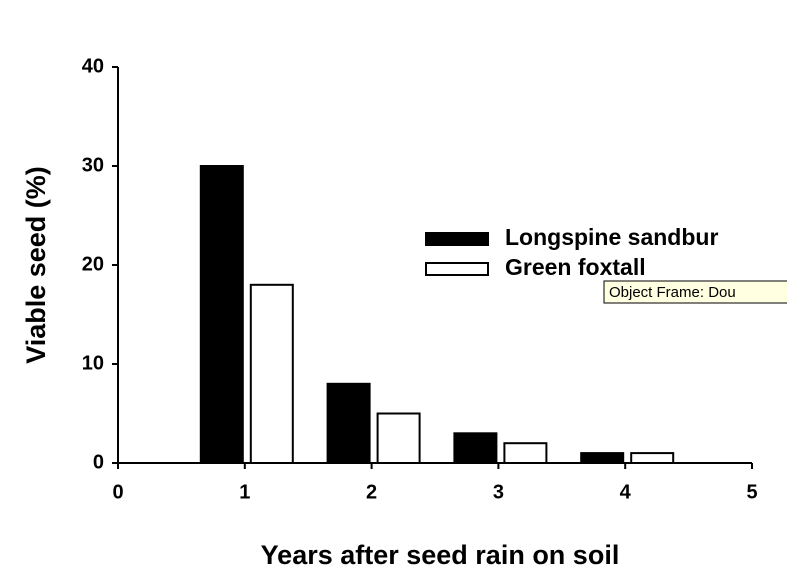 The height and width of the screenshot is (581, 787). What do you see at coordinates (244, 492) in the screenshot?
I see `x-tick-label: 1` at bounding box center [244, 492].